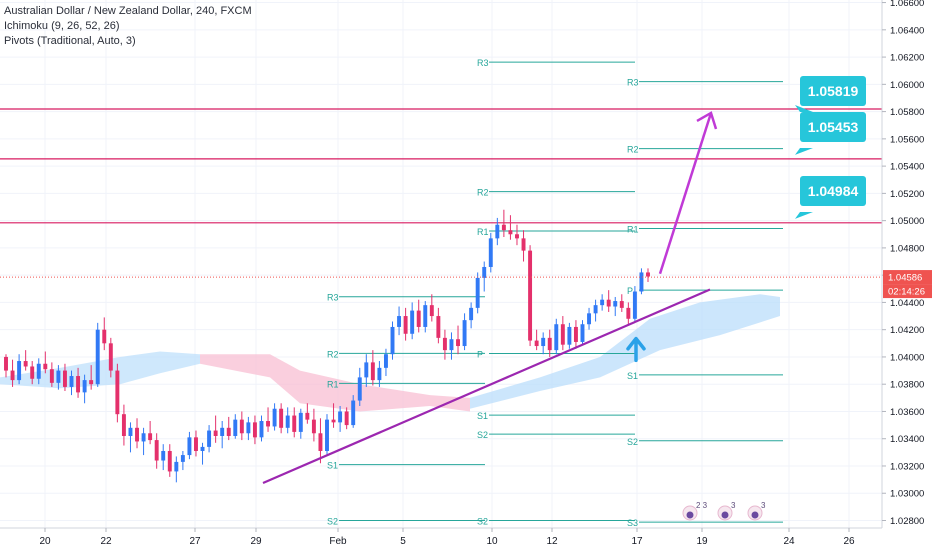  Describe the element at coordinates (789, 541) in the screenshot. I see `x-tick-label: 24` at that location.